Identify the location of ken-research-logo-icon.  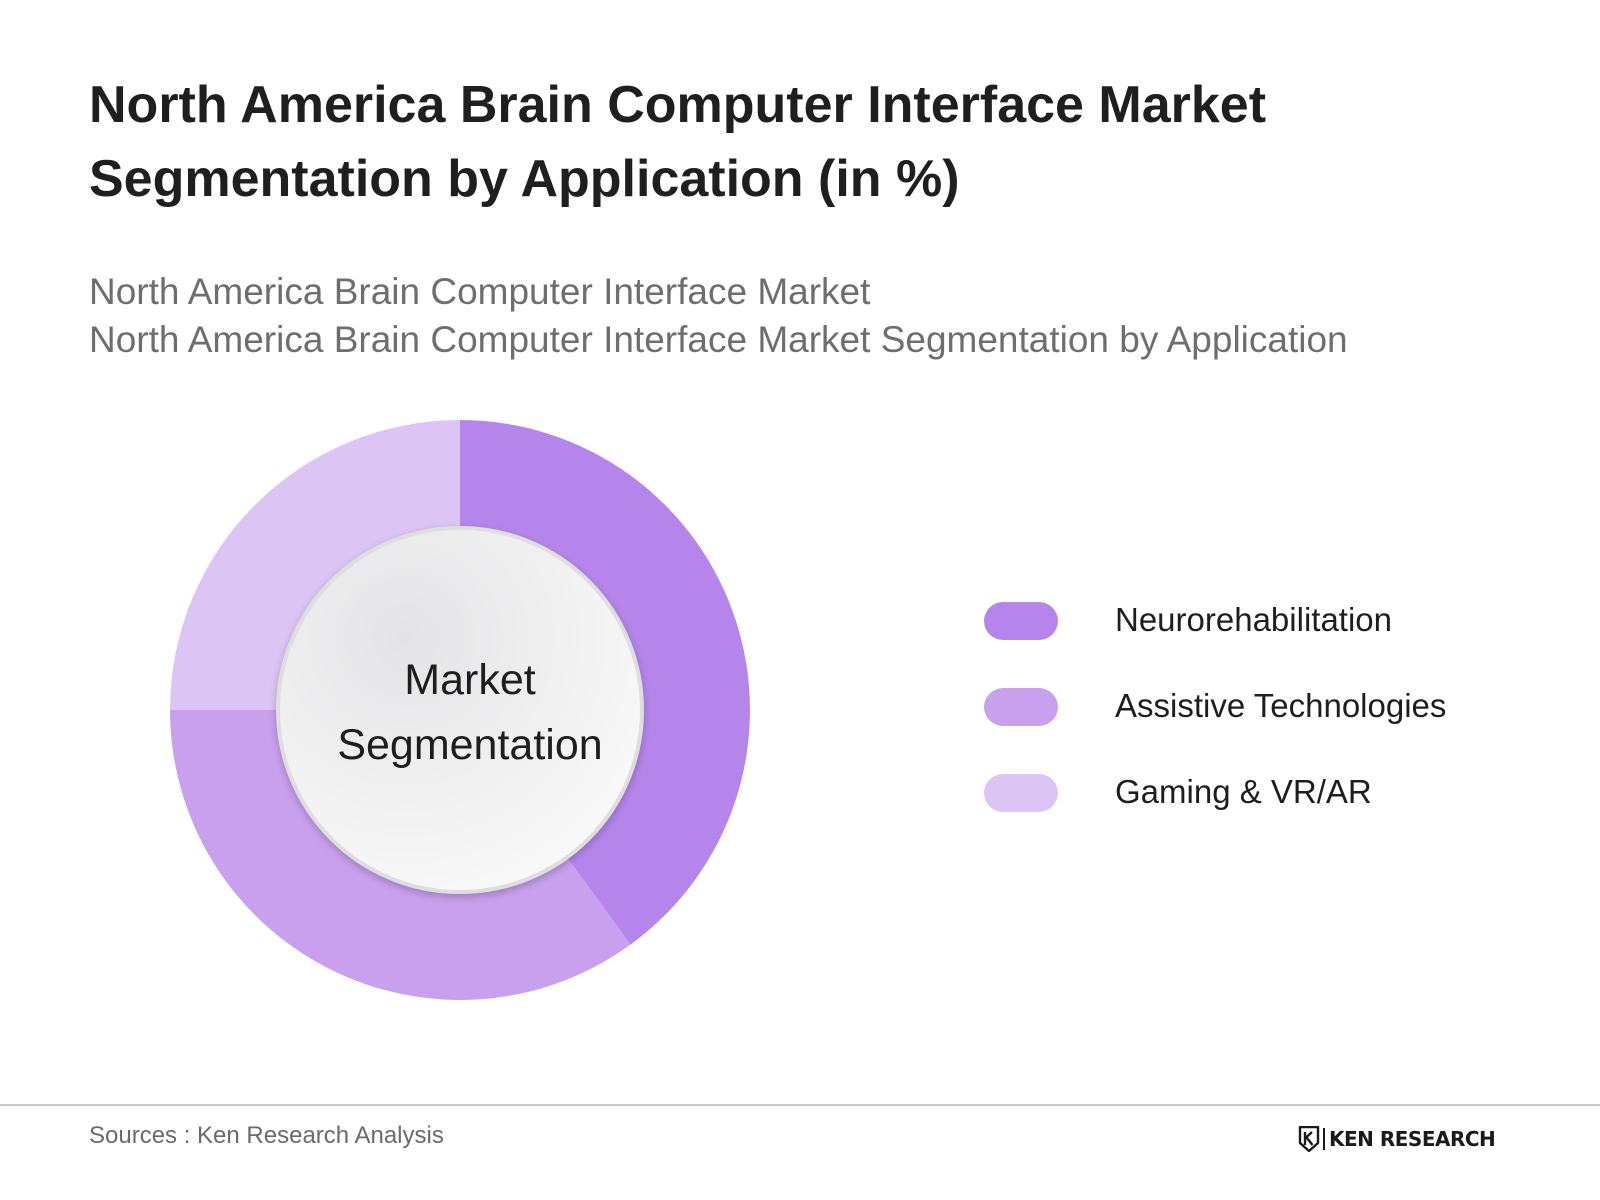
(1309, 1139).